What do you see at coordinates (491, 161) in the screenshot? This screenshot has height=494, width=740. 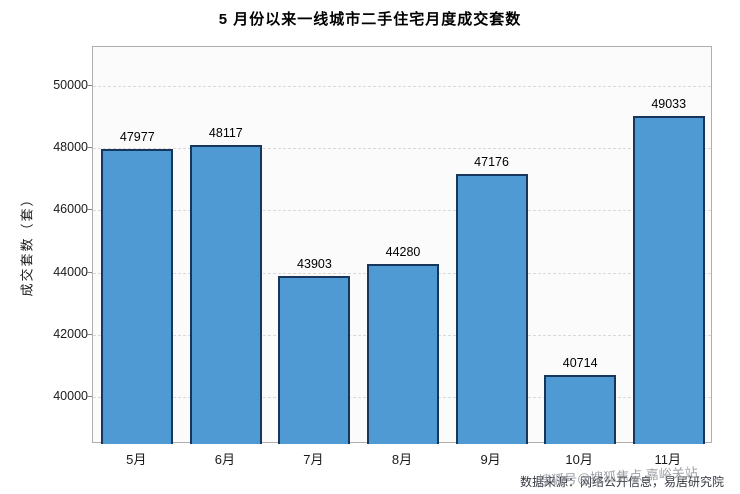 I see `bar-value-label: 47176` at bounding box center [491, 161].